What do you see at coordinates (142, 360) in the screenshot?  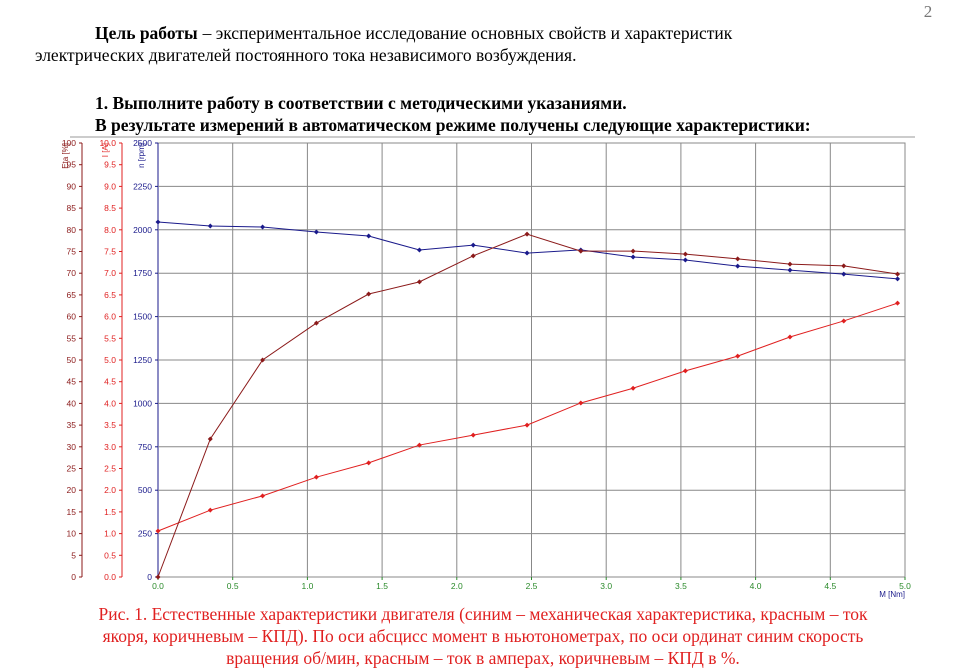 I see `y-tick-label: 1250` at bounding box center [142, 360].